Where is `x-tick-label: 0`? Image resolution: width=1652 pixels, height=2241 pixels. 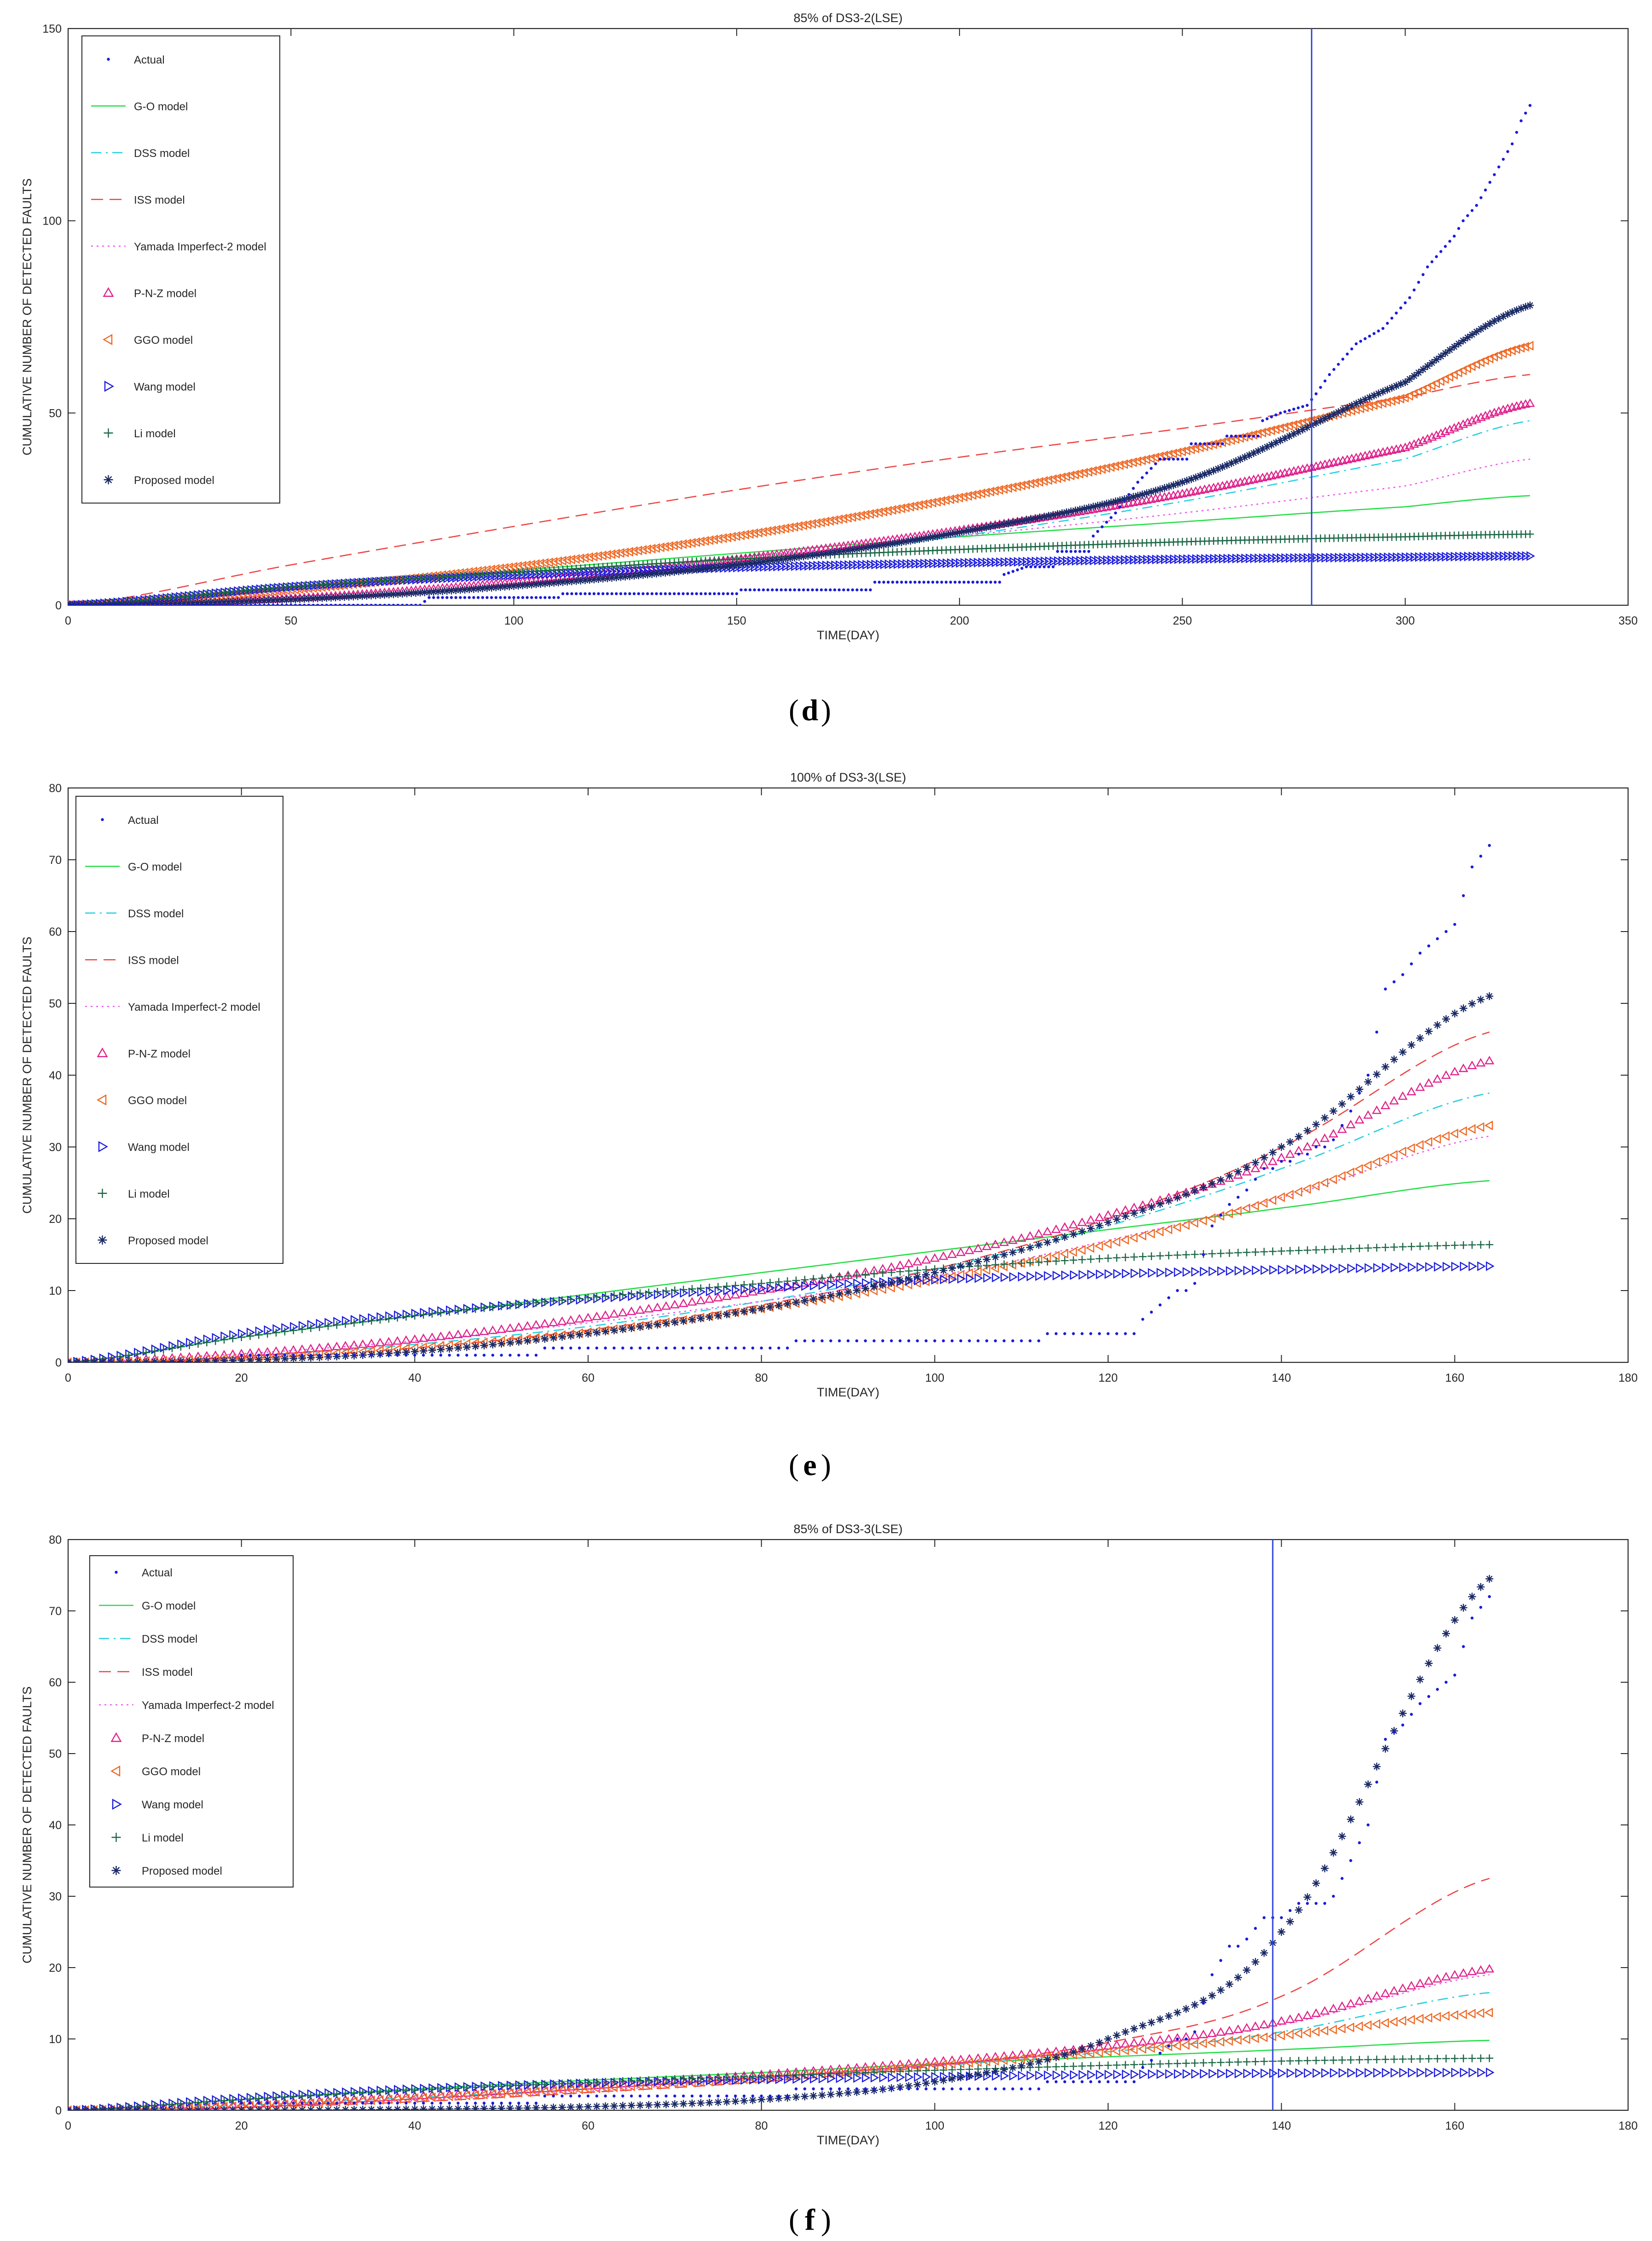 x-tick-label: 0 is located at coordinates (68, 2125).